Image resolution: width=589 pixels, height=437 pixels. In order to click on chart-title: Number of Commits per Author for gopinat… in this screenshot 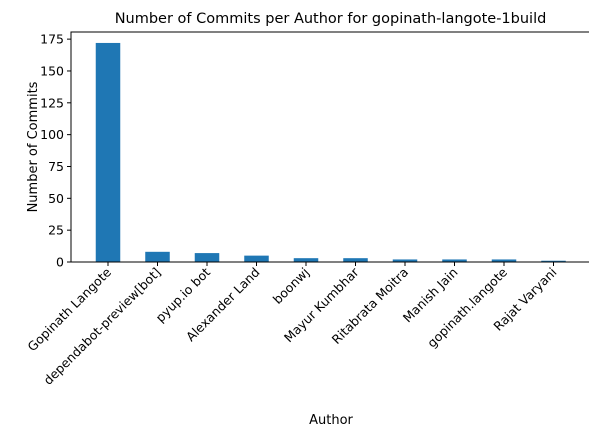, I will do `click(331, 19)`.